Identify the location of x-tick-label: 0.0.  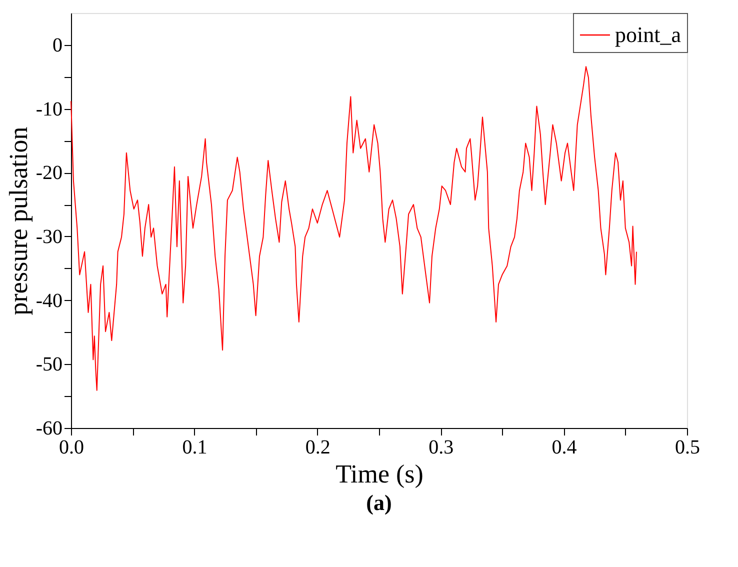
(71, 447).